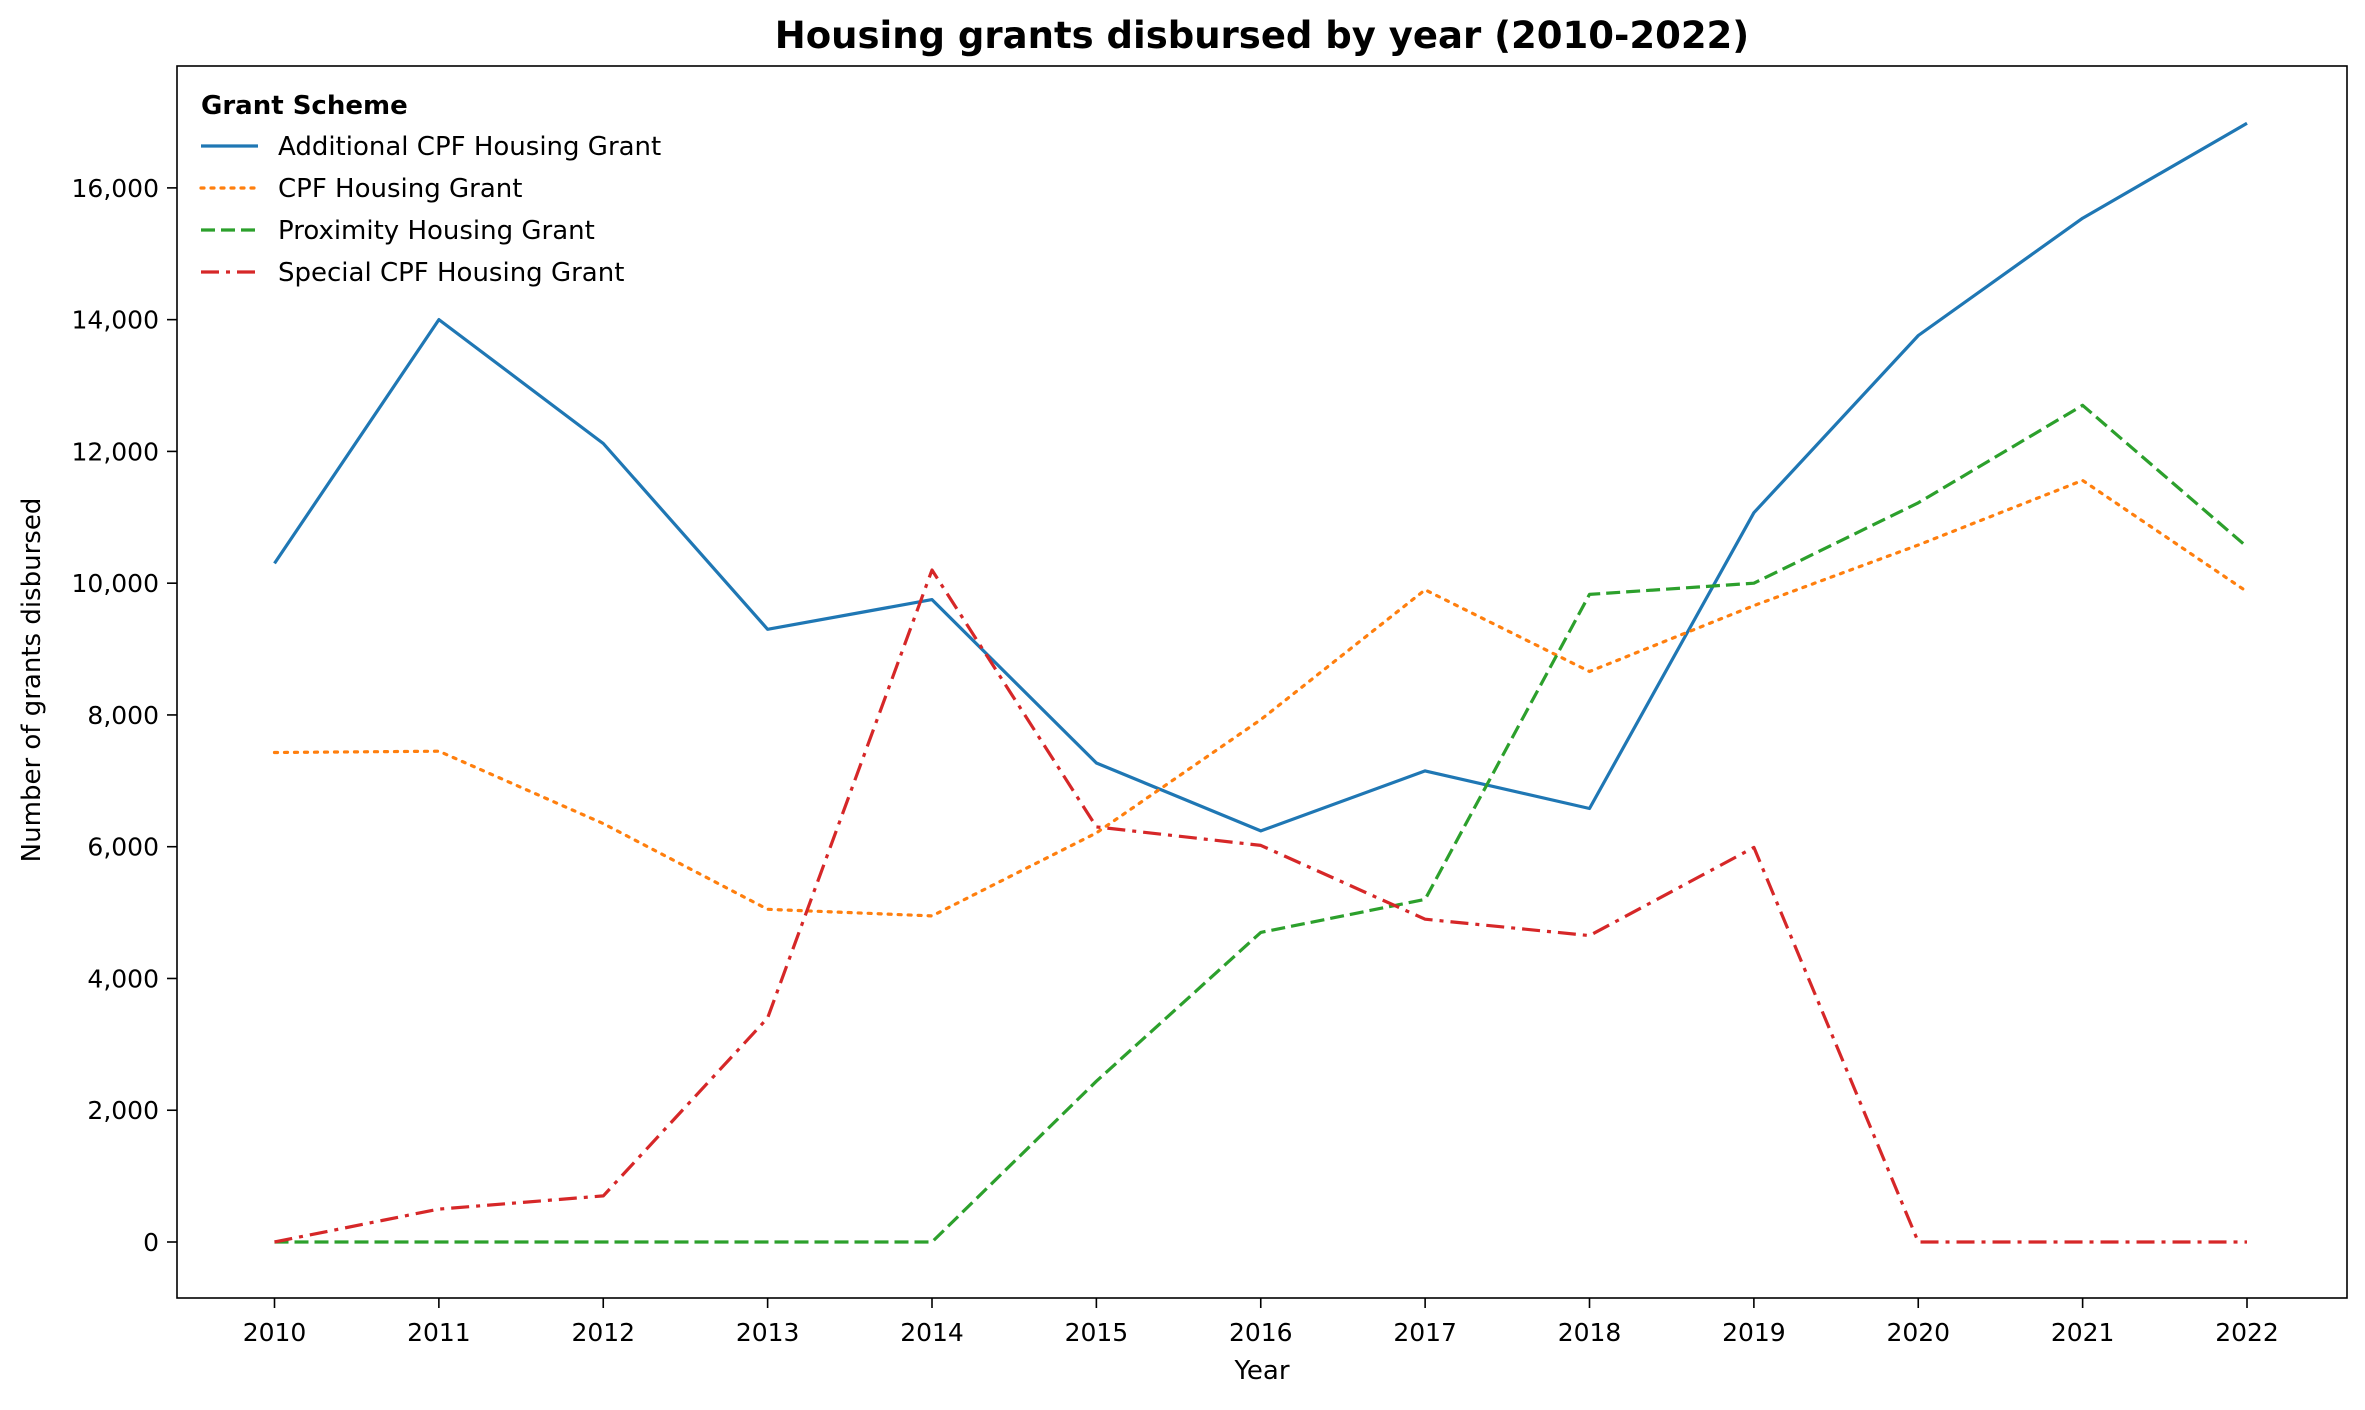 Image resolution: width=2365 pixels, height=1410 pixels. Describe the element at coordinates (123, 1110) in the screenshot. I see `y-tick-label: 2,000` at that location.